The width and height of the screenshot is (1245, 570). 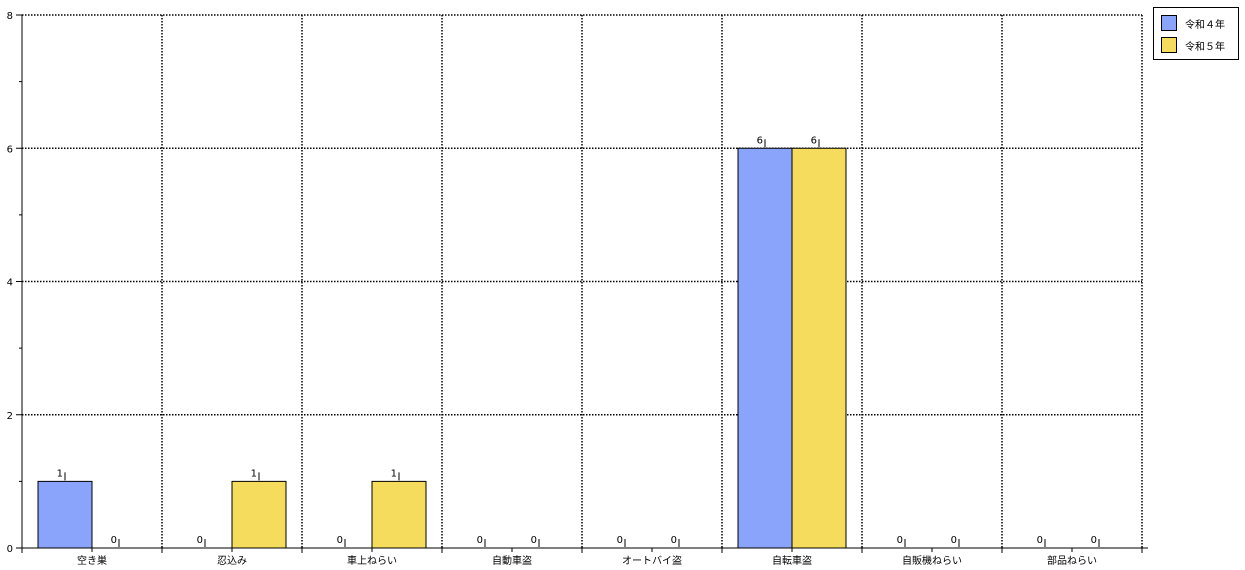 I want to click on legend-label-2023: 令和５年, so click(x=1205, y=47).